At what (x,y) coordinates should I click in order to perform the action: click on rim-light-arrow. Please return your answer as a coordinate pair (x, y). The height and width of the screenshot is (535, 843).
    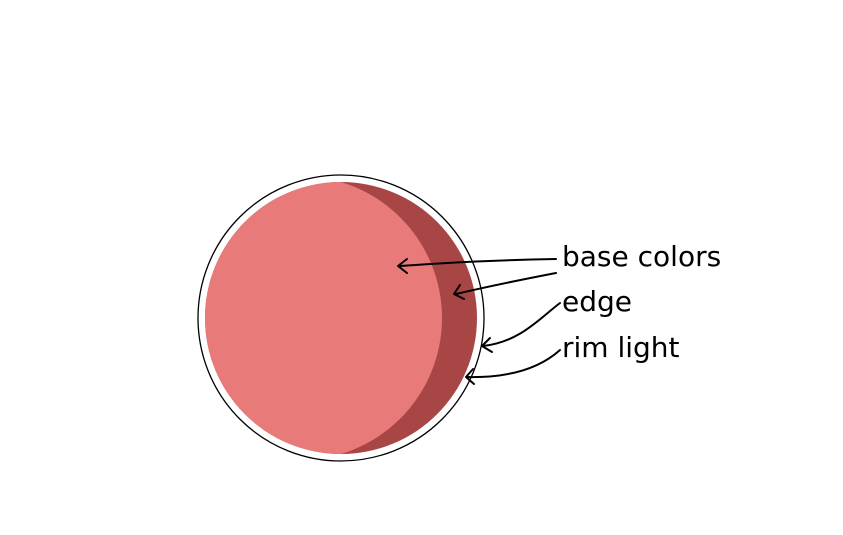
    Looking at the image, I should click on (513, 364).